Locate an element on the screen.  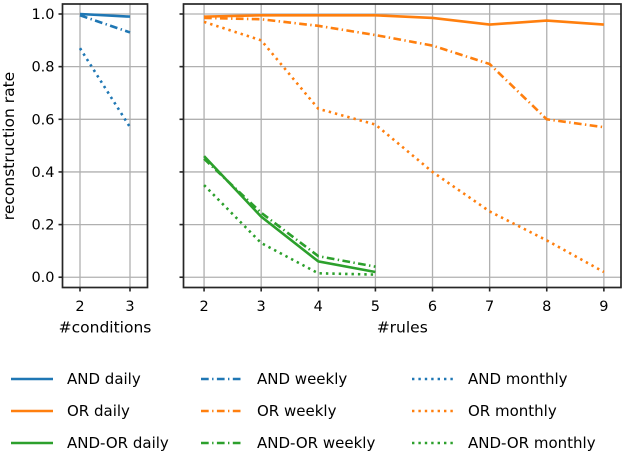
x-tick-label: 4 is located at coordinates (318, 307).